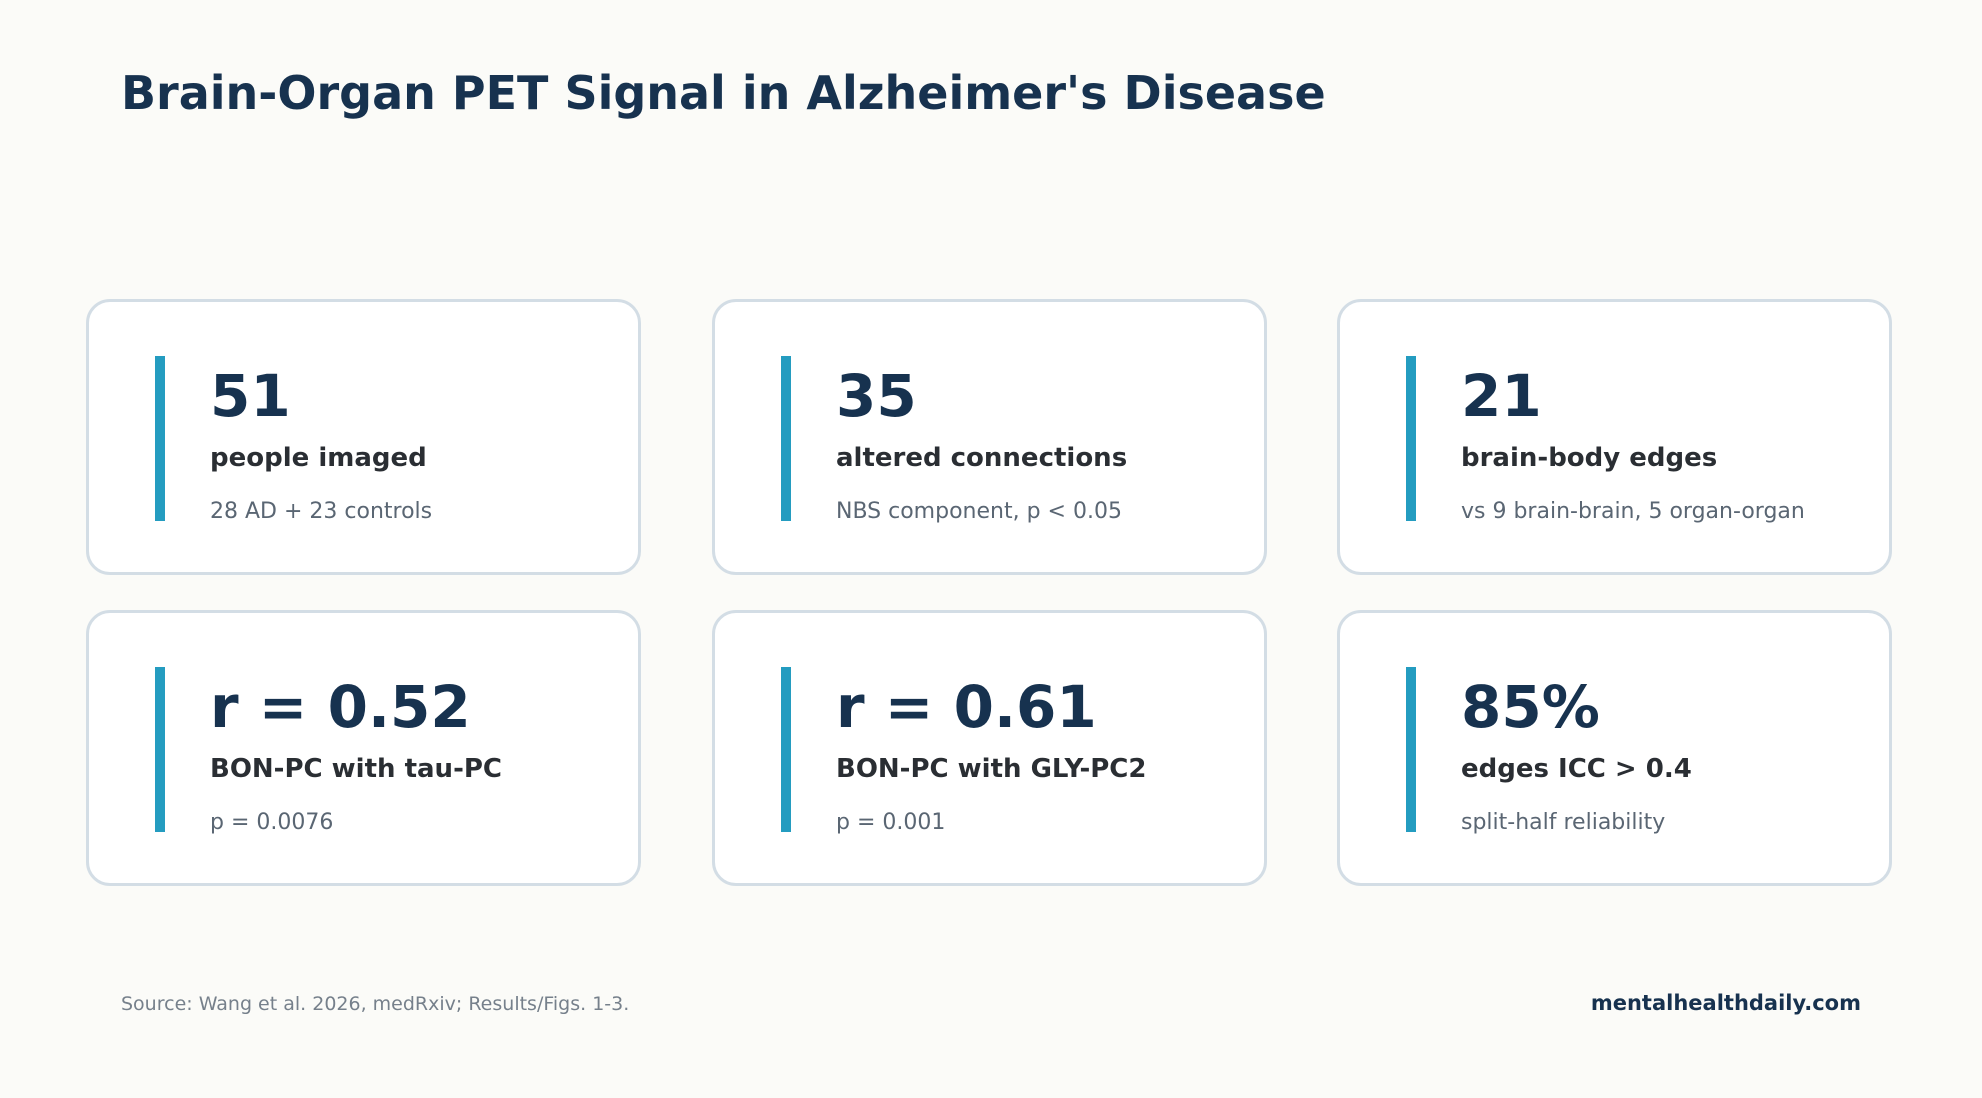  What do you see at coordinates (1530, 707) in the screenshot?
I see `stat-value: 85%` at bounding box center [1530, 707].